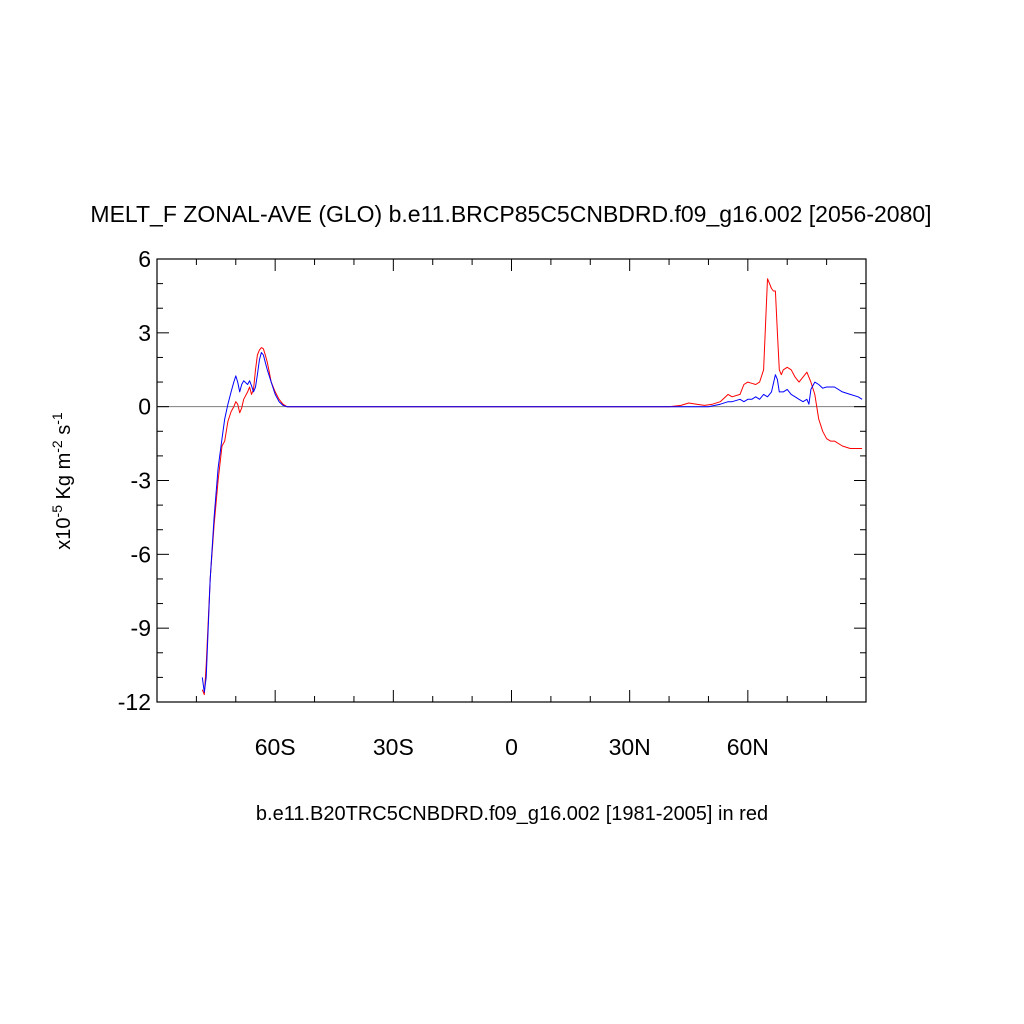 The width and height of the screenshot is (1024, 1024). Describe the element at coordinates (57, 511) in the screenshot. I see `y-label-exp1: -5` at that location.